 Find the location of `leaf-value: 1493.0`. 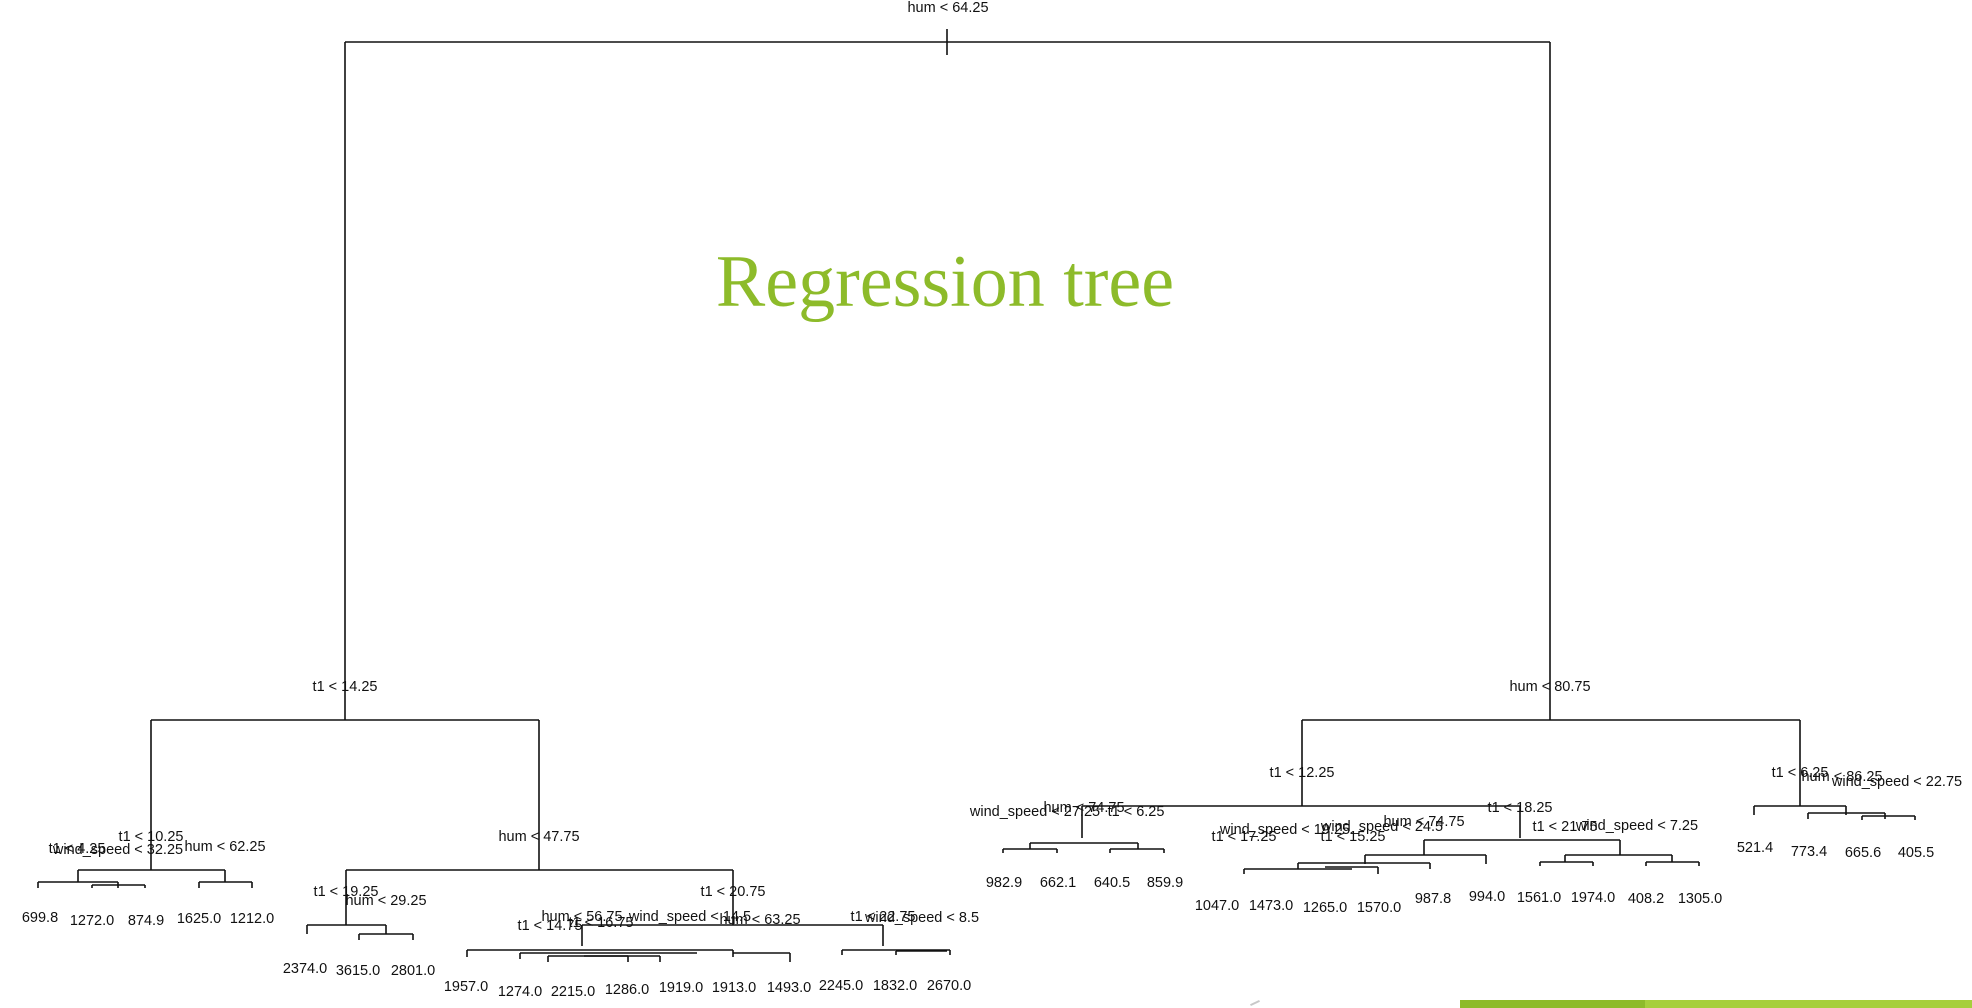

leaf-value: 1493.0 is located at coordinates (789, 988).